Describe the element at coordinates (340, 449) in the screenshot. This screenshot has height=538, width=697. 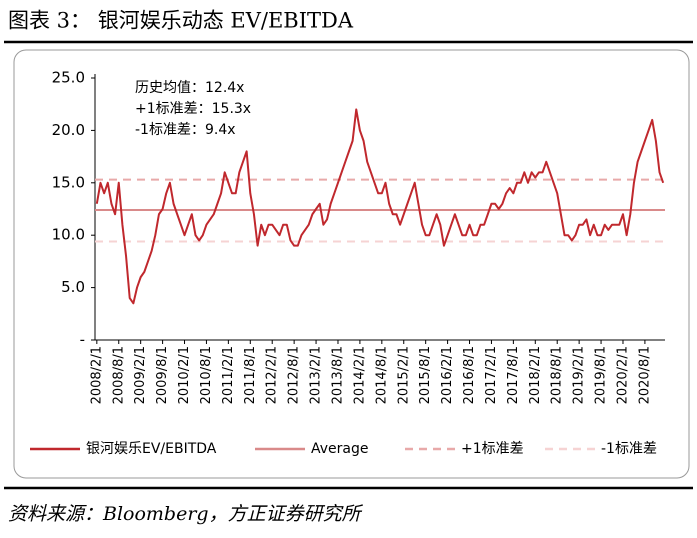
I see `legend-label: Average` at that location.